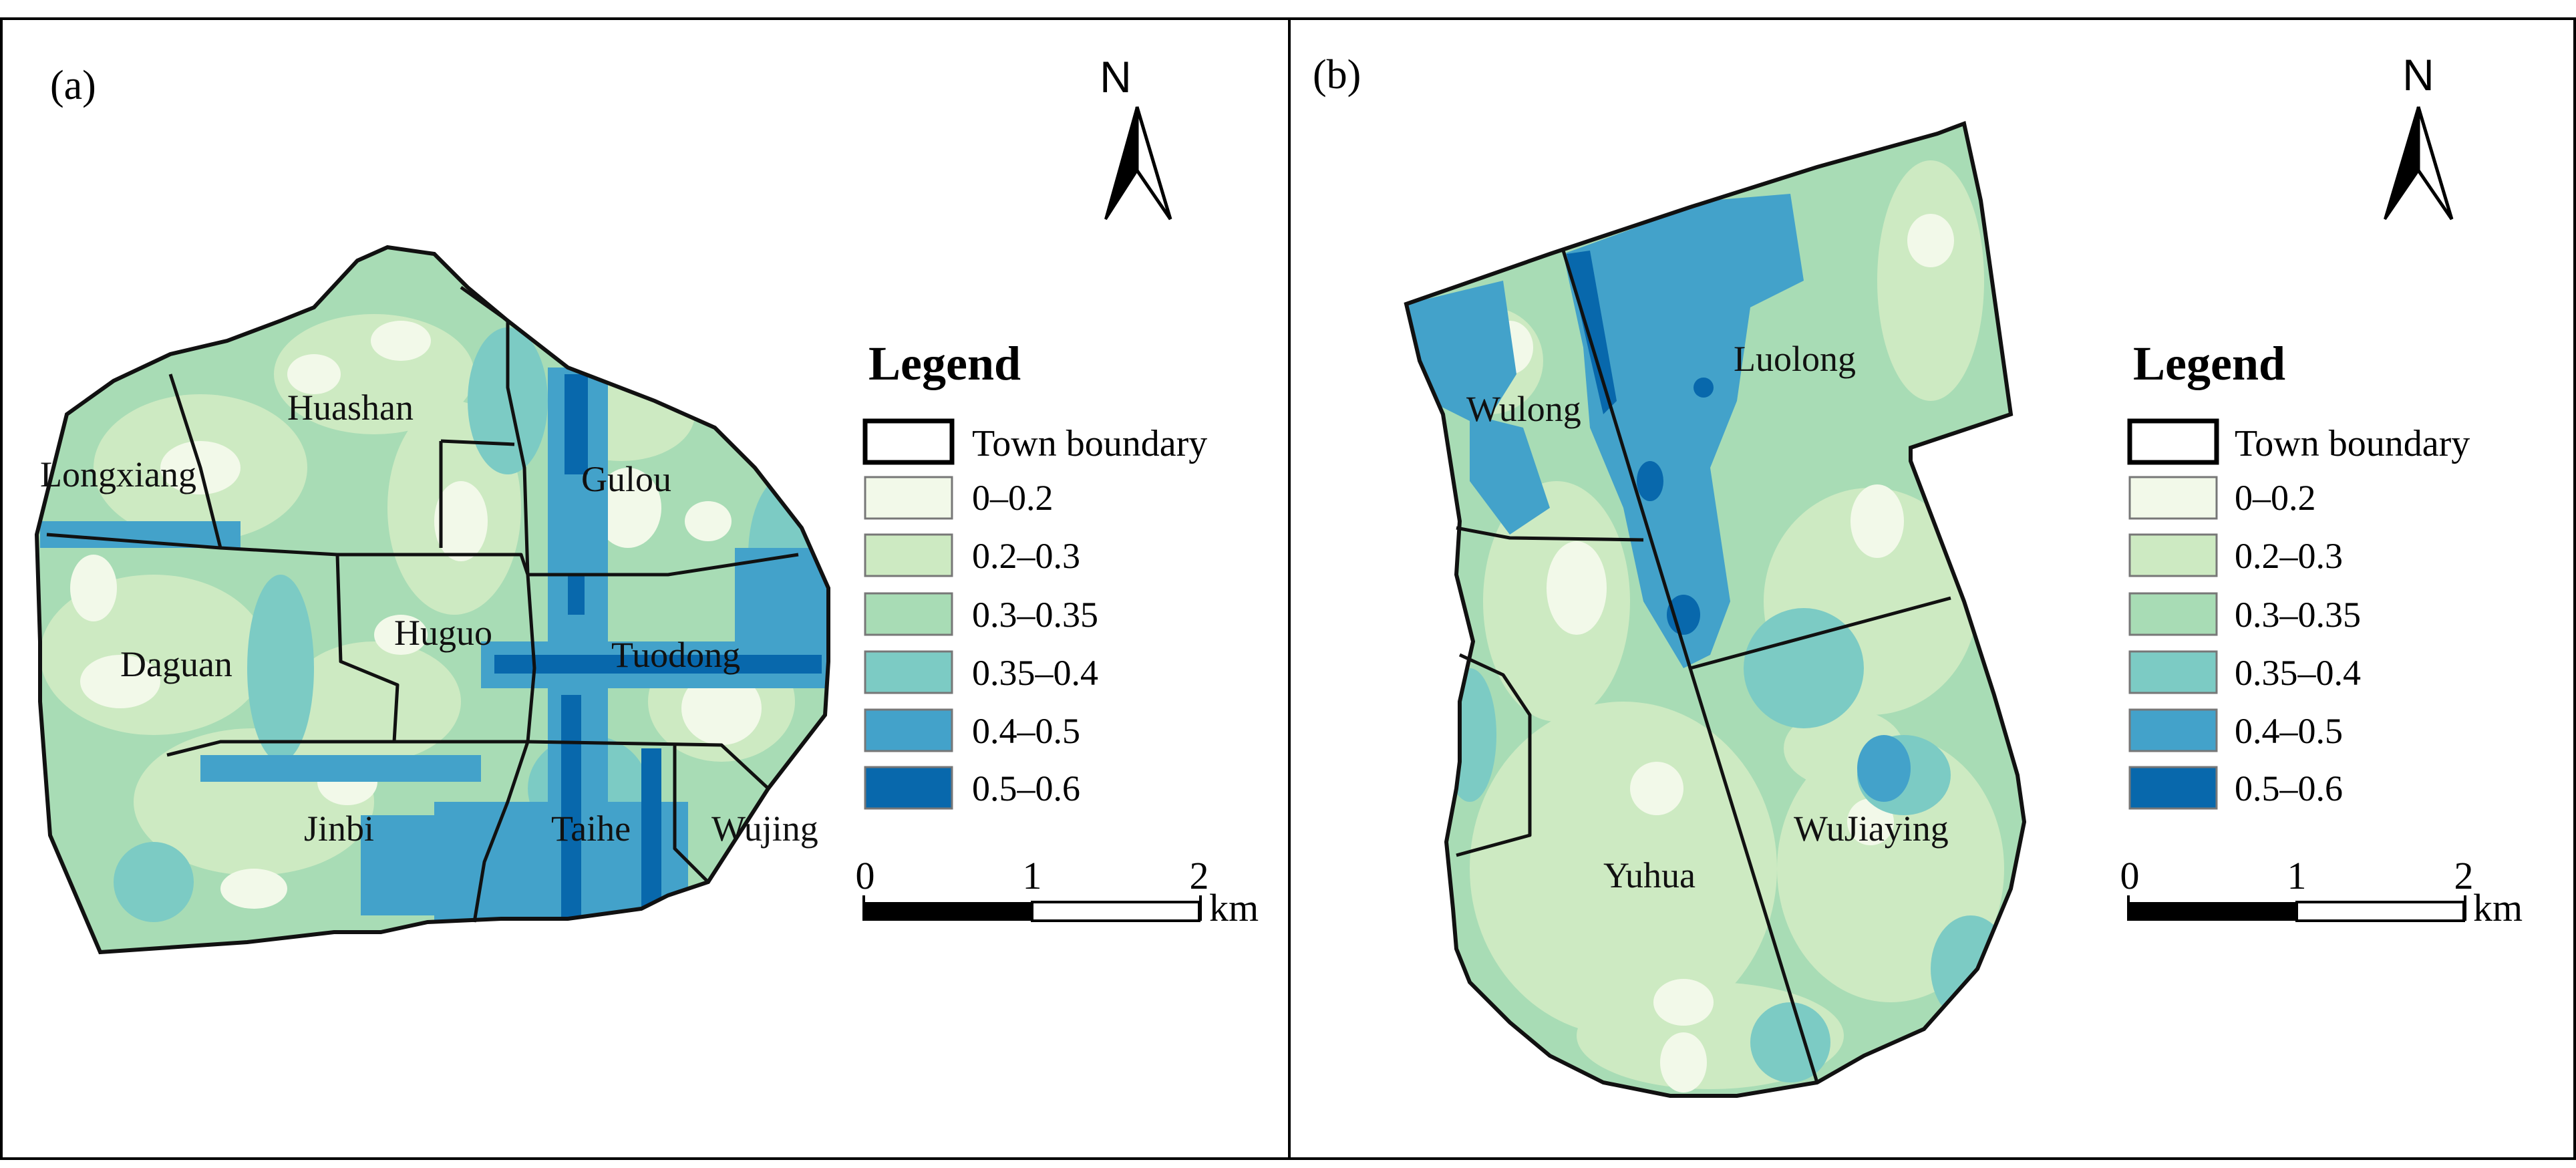  What do you see at coordinates (2419, 135) in the screenshot?
I see `north-arrow-b: N` at bounding box center [2419, 135].